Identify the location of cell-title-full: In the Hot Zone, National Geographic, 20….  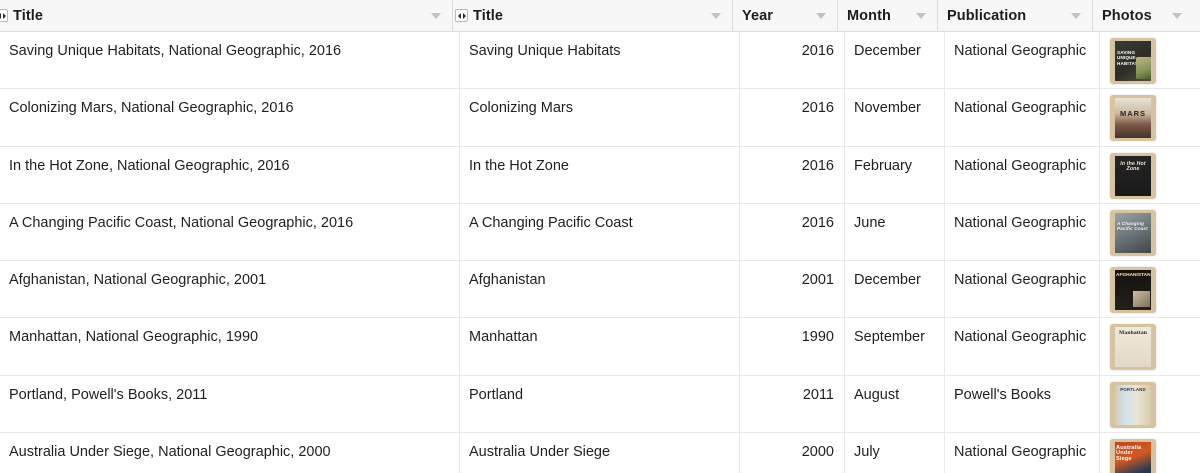
(230, 174).